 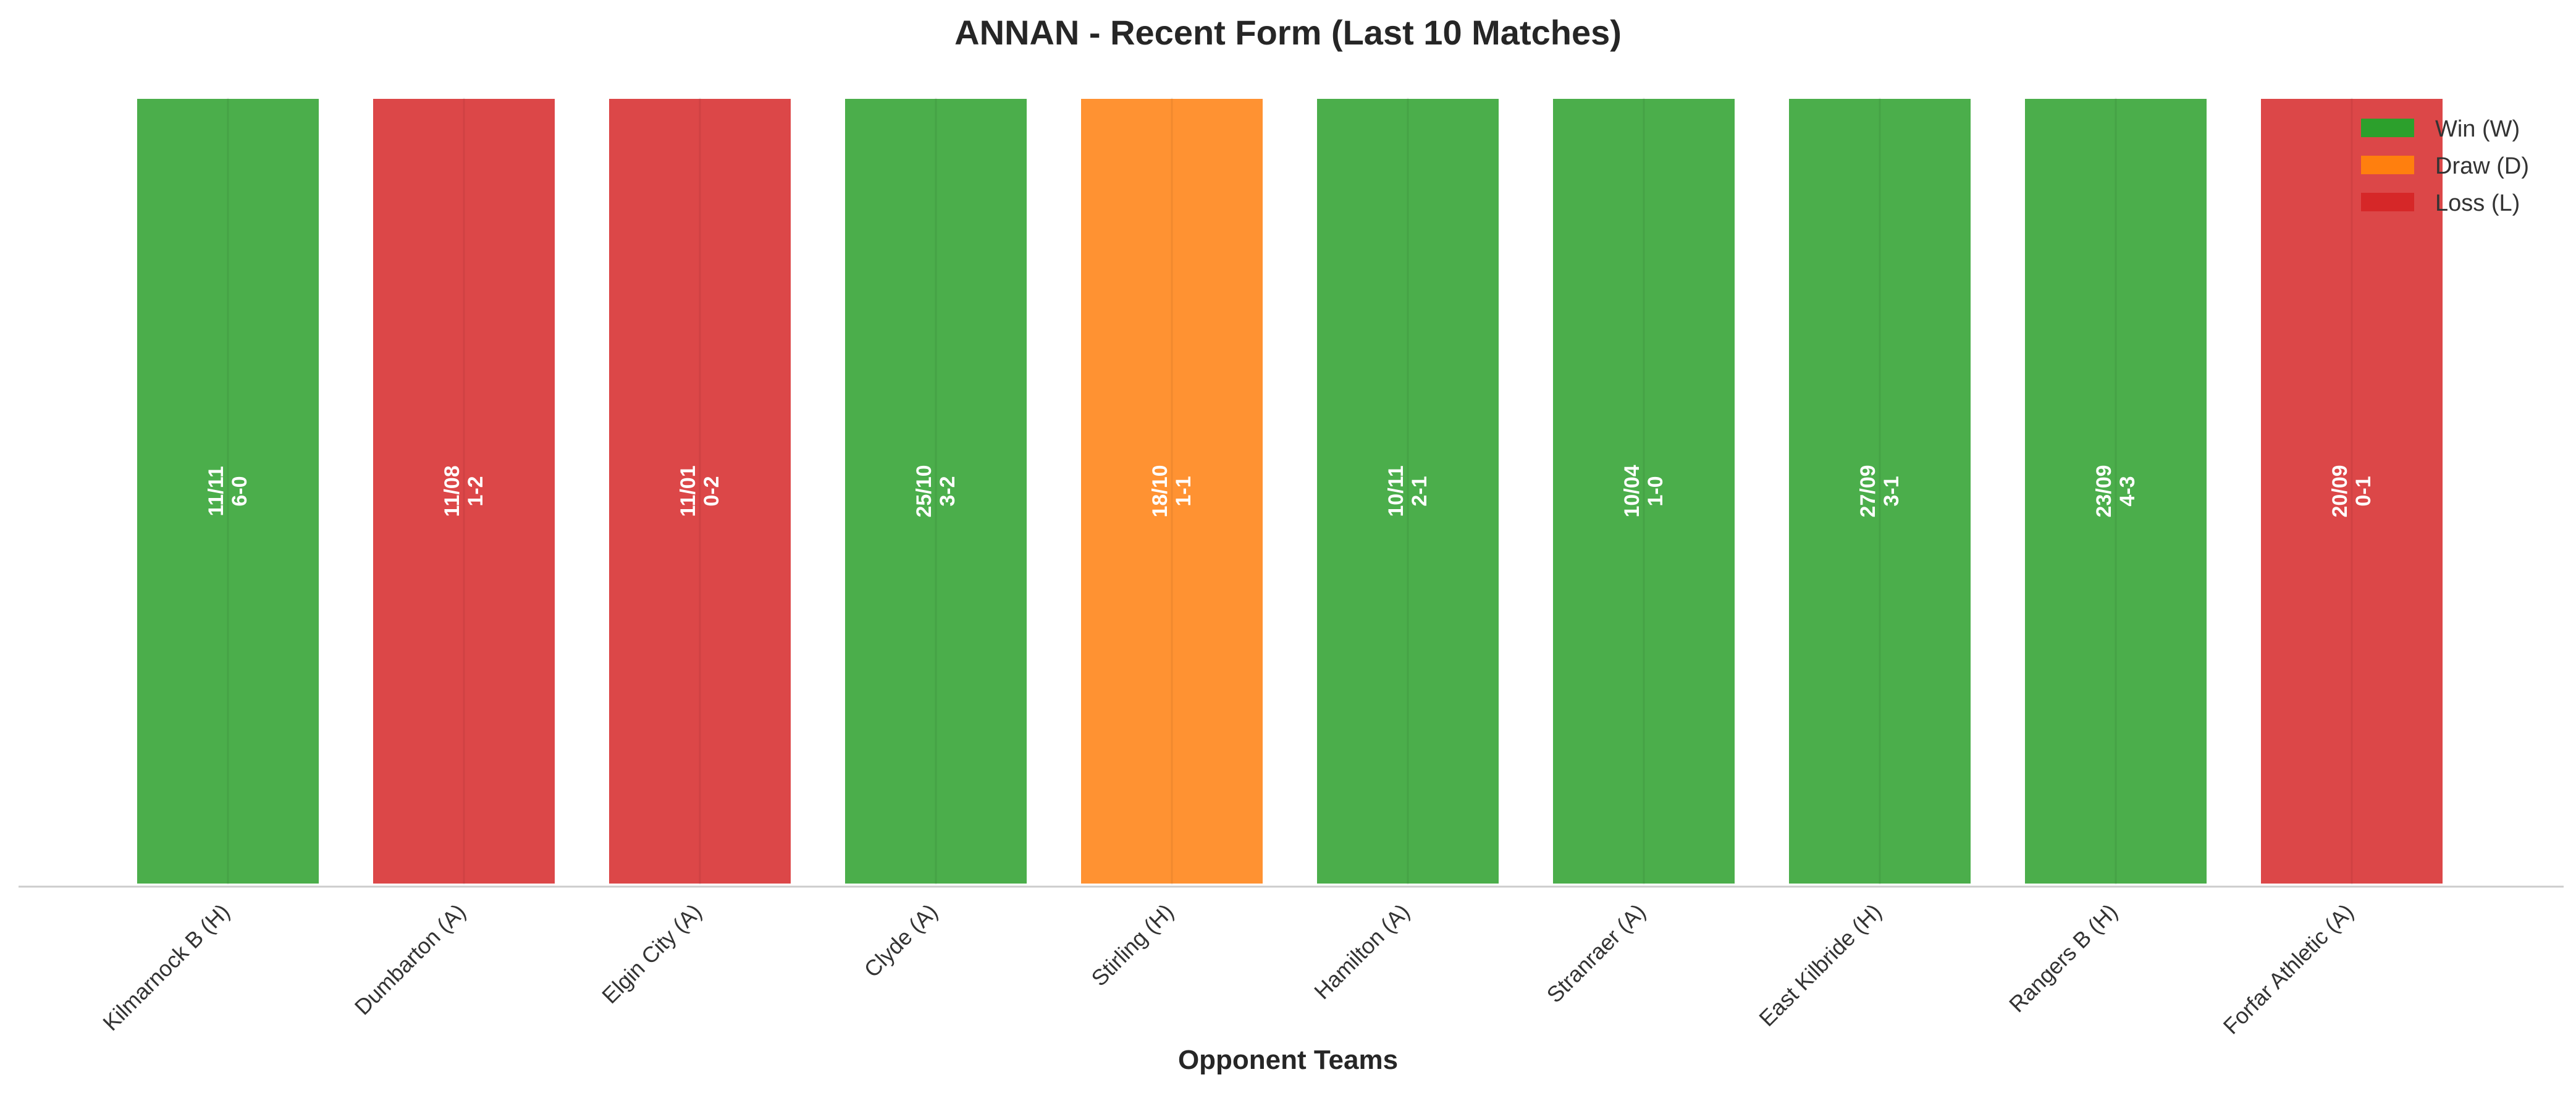 What do you see at coordinates (2482, 166) in the screenshot?
I see `legend-label: Draw (D)` at bounding box center [2482, 166].